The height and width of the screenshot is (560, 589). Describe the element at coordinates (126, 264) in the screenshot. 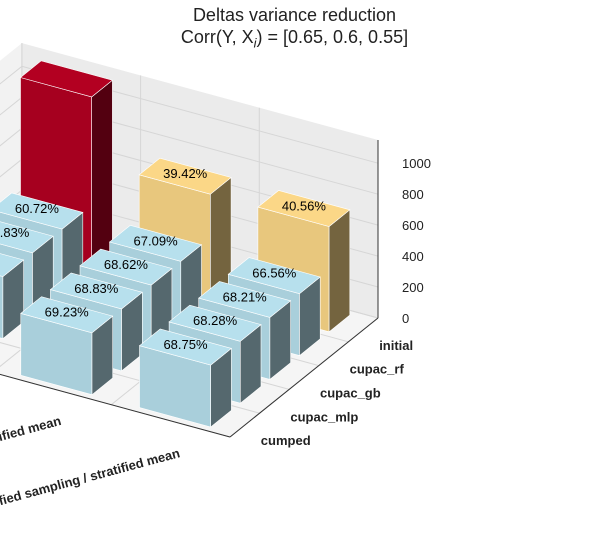

I see `data-label: 68.62%` at that location.